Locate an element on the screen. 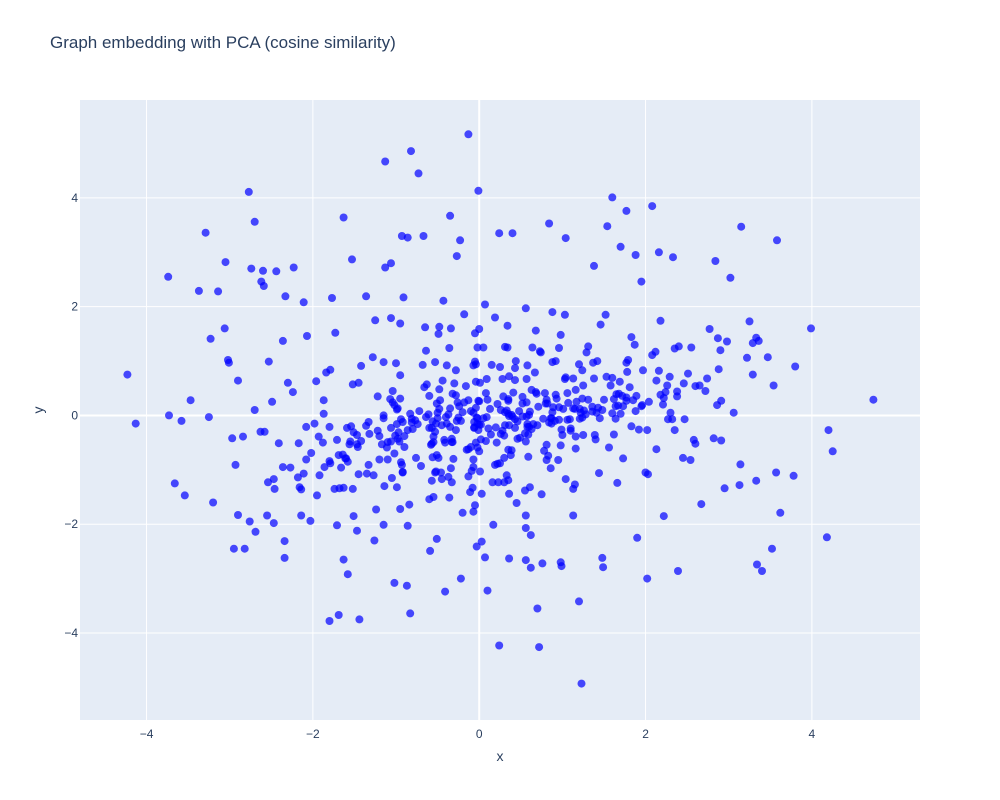  y-tick-label: −2 is located at coordinates (71, 524).